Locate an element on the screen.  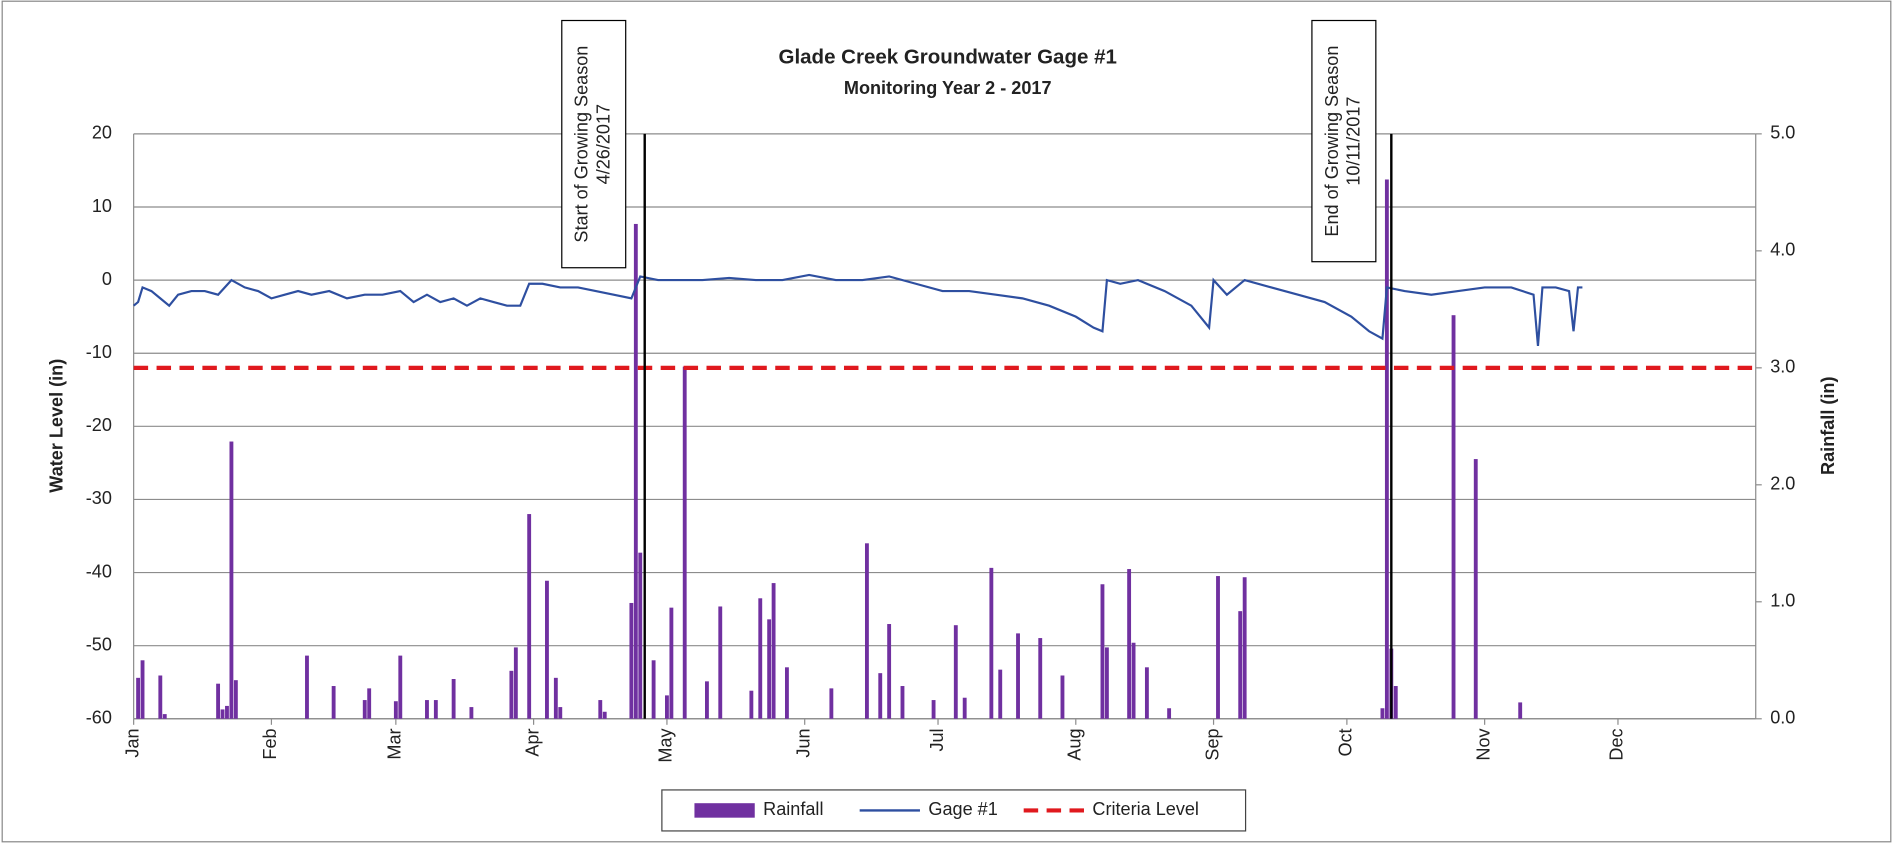
x-tick-label: Aug is located at coordinates (1075, 744).